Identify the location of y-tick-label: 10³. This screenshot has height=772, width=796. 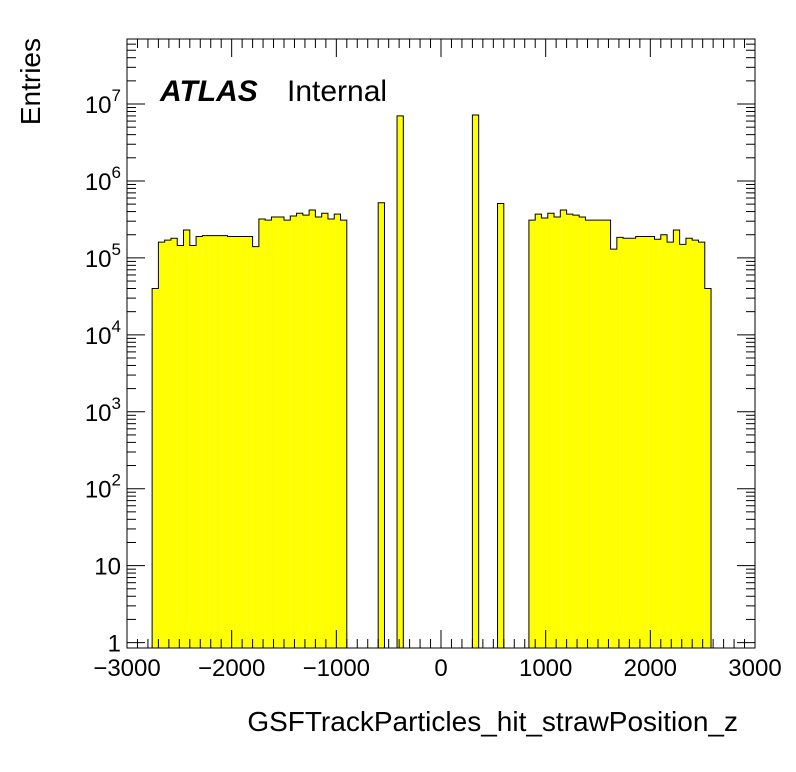
(103, 410).